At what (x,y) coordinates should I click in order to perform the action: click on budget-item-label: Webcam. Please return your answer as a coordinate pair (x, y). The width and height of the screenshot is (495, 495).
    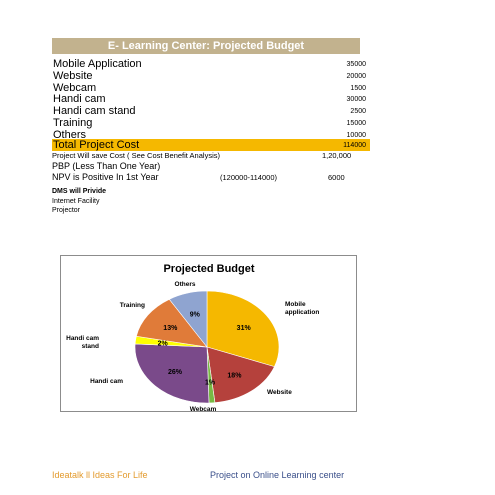
    Looking at the image, I should click on (75, 87).